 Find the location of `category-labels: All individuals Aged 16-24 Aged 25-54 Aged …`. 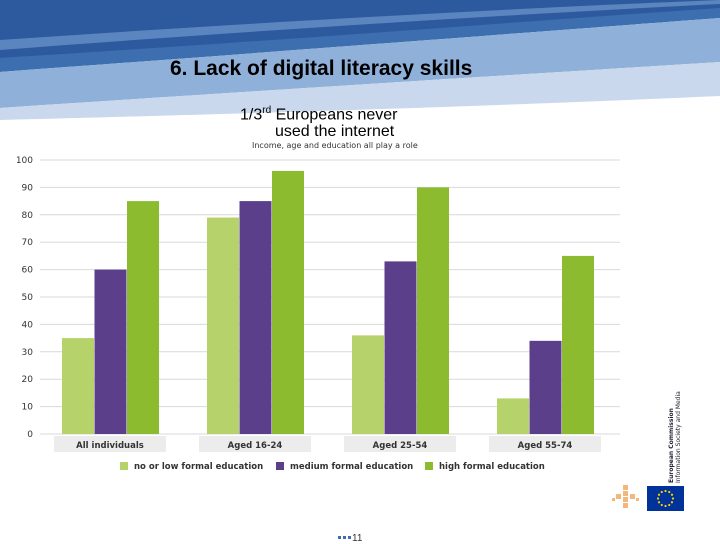

category-labels: All individuals Aged 16-24 Aged 25-54 Aged … is located at coordinates (327, 444).